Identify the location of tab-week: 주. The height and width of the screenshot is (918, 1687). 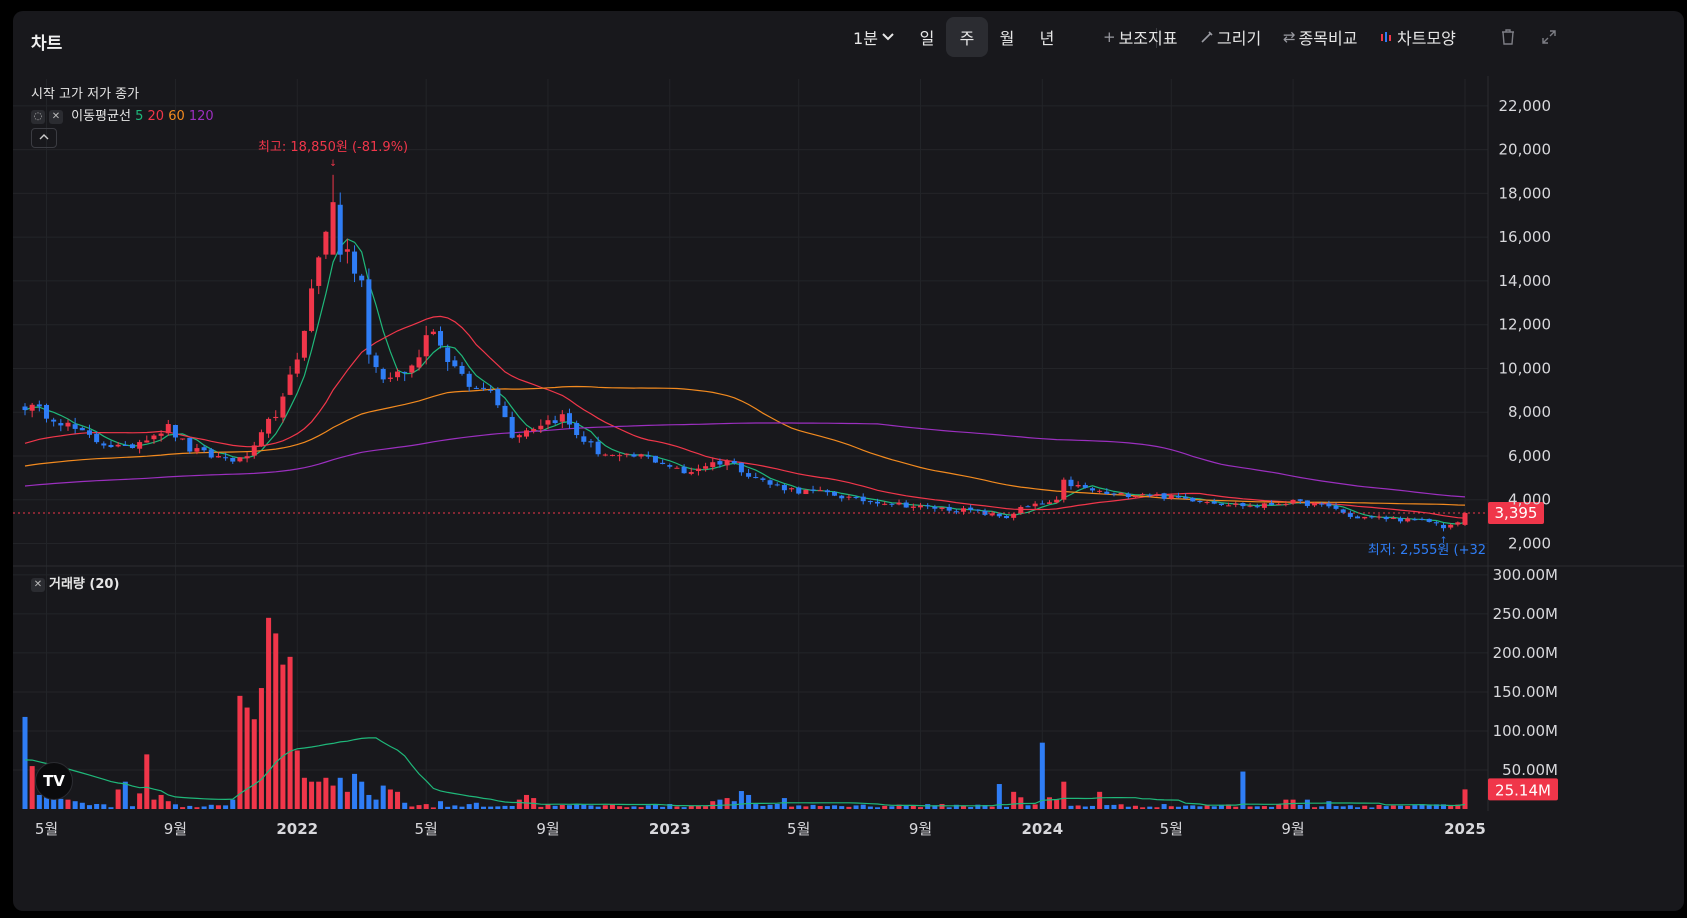
(967, 37).